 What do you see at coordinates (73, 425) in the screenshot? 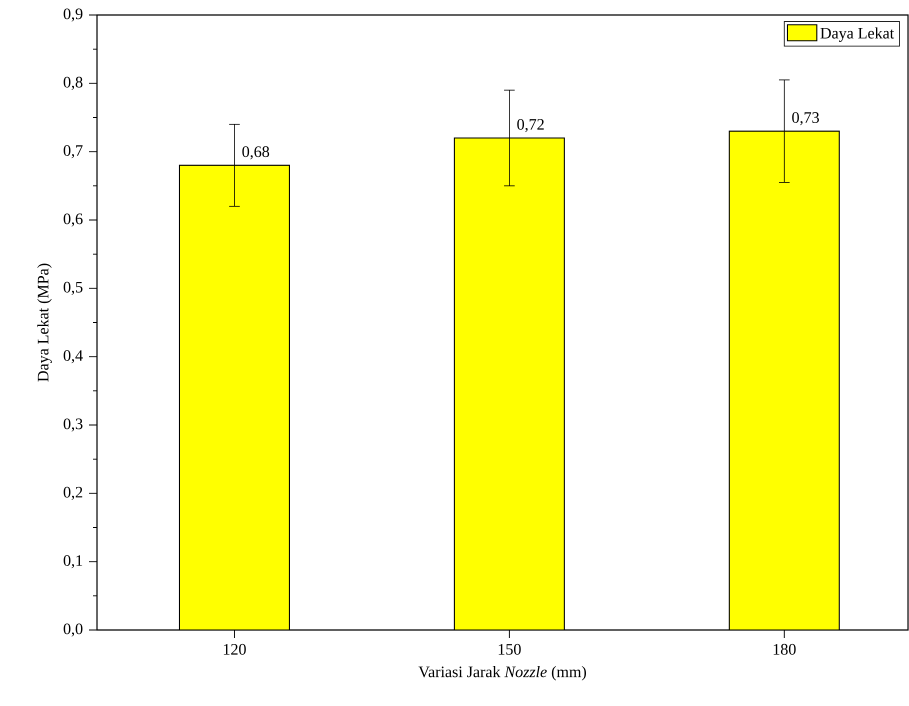
I see `y-tick-label: 0,3` at bounding box center [73, 425].